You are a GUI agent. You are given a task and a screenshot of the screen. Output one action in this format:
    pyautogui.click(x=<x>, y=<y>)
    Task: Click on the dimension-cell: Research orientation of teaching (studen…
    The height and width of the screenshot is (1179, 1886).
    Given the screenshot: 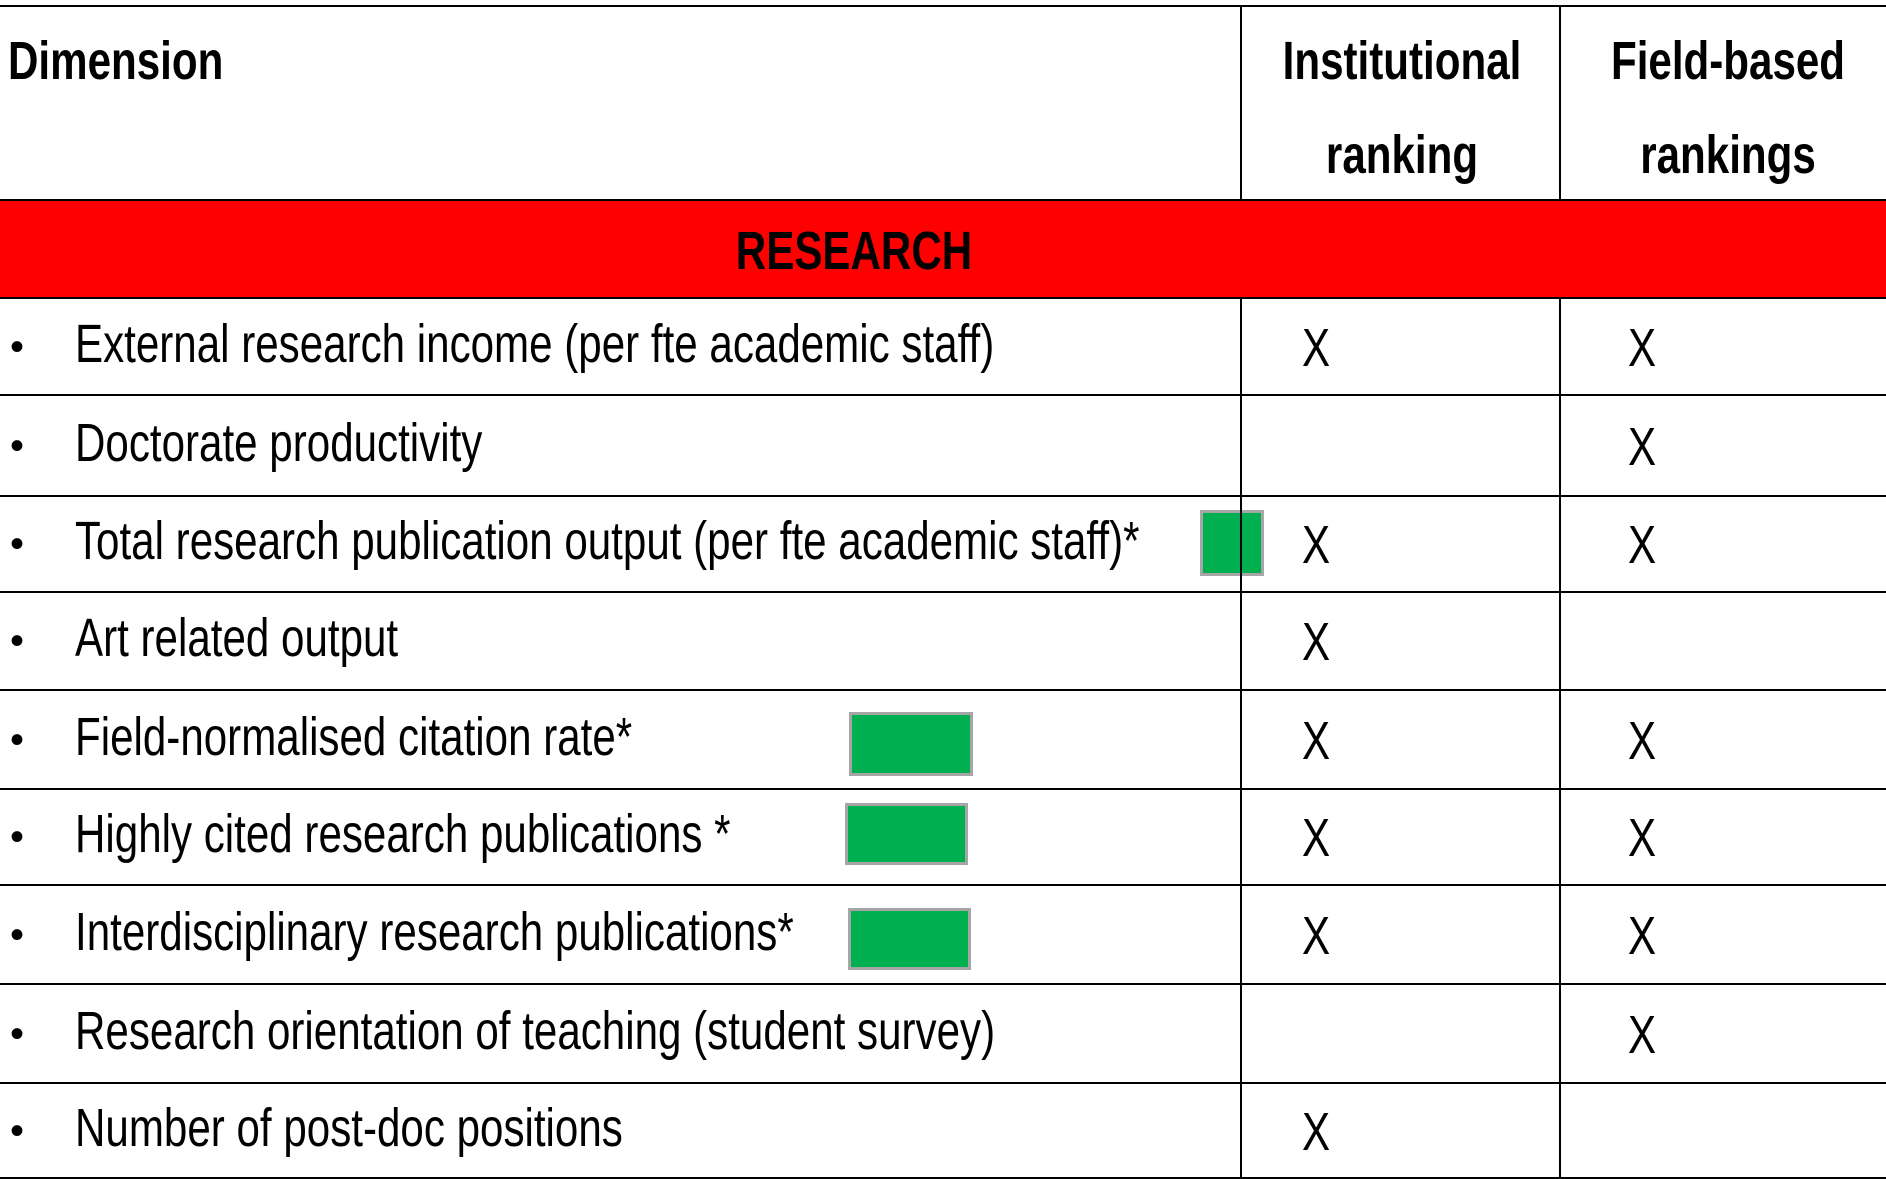 What is the action you would take?
    pyautogui.click(x=535, y=1030)
    